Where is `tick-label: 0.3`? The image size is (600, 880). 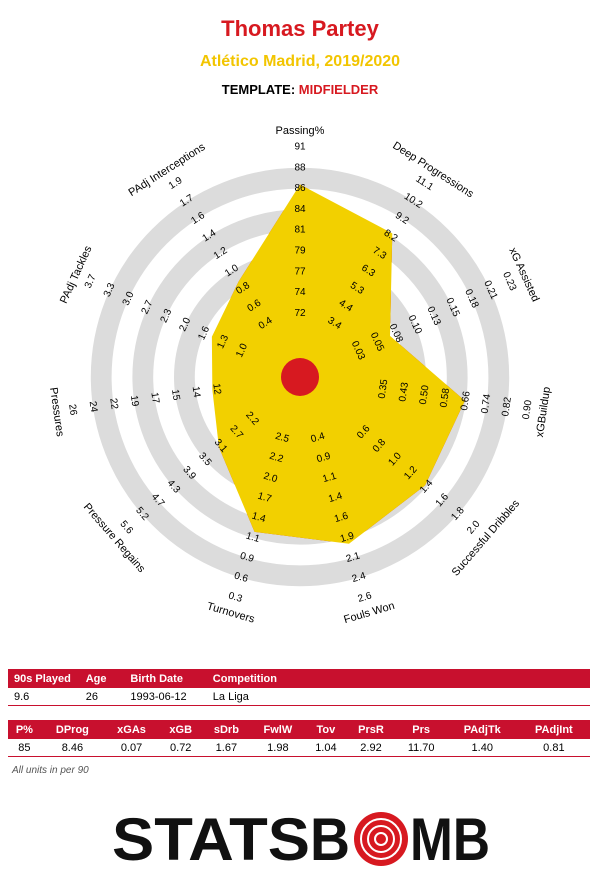 tick-label: 0.3 is located at coordinates (235, 597).